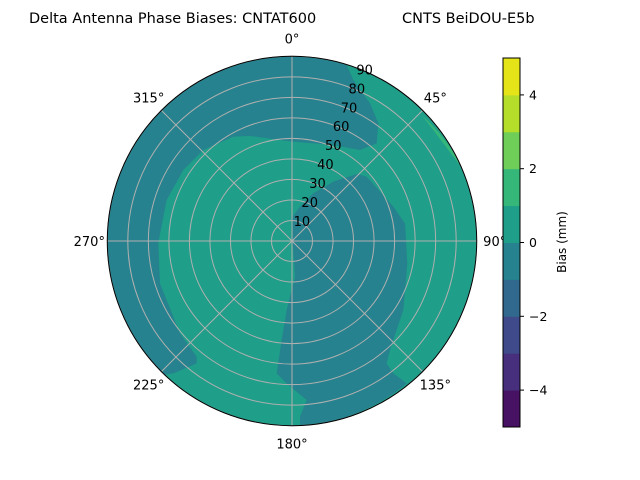  Describe the element at coordinates (292, 39) in the screenshot. I see `theta-tick-label: 0°` at that location.